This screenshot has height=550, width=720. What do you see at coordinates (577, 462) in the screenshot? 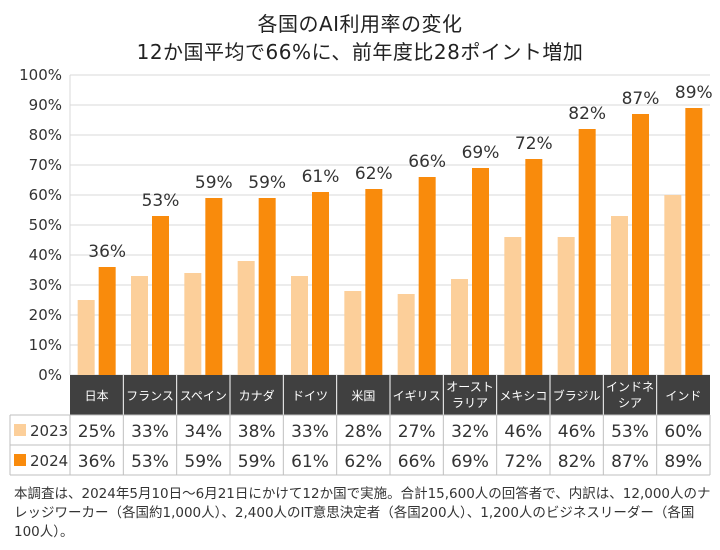
I see `table-cell: 82%` at bounding box center [577, 462].